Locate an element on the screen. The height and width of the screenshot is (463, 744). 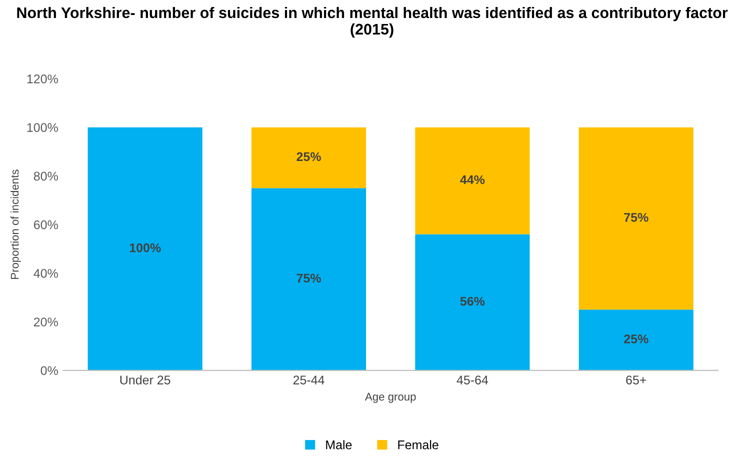
x-tick-label: 45-64 is located at coordinates (472, 380).